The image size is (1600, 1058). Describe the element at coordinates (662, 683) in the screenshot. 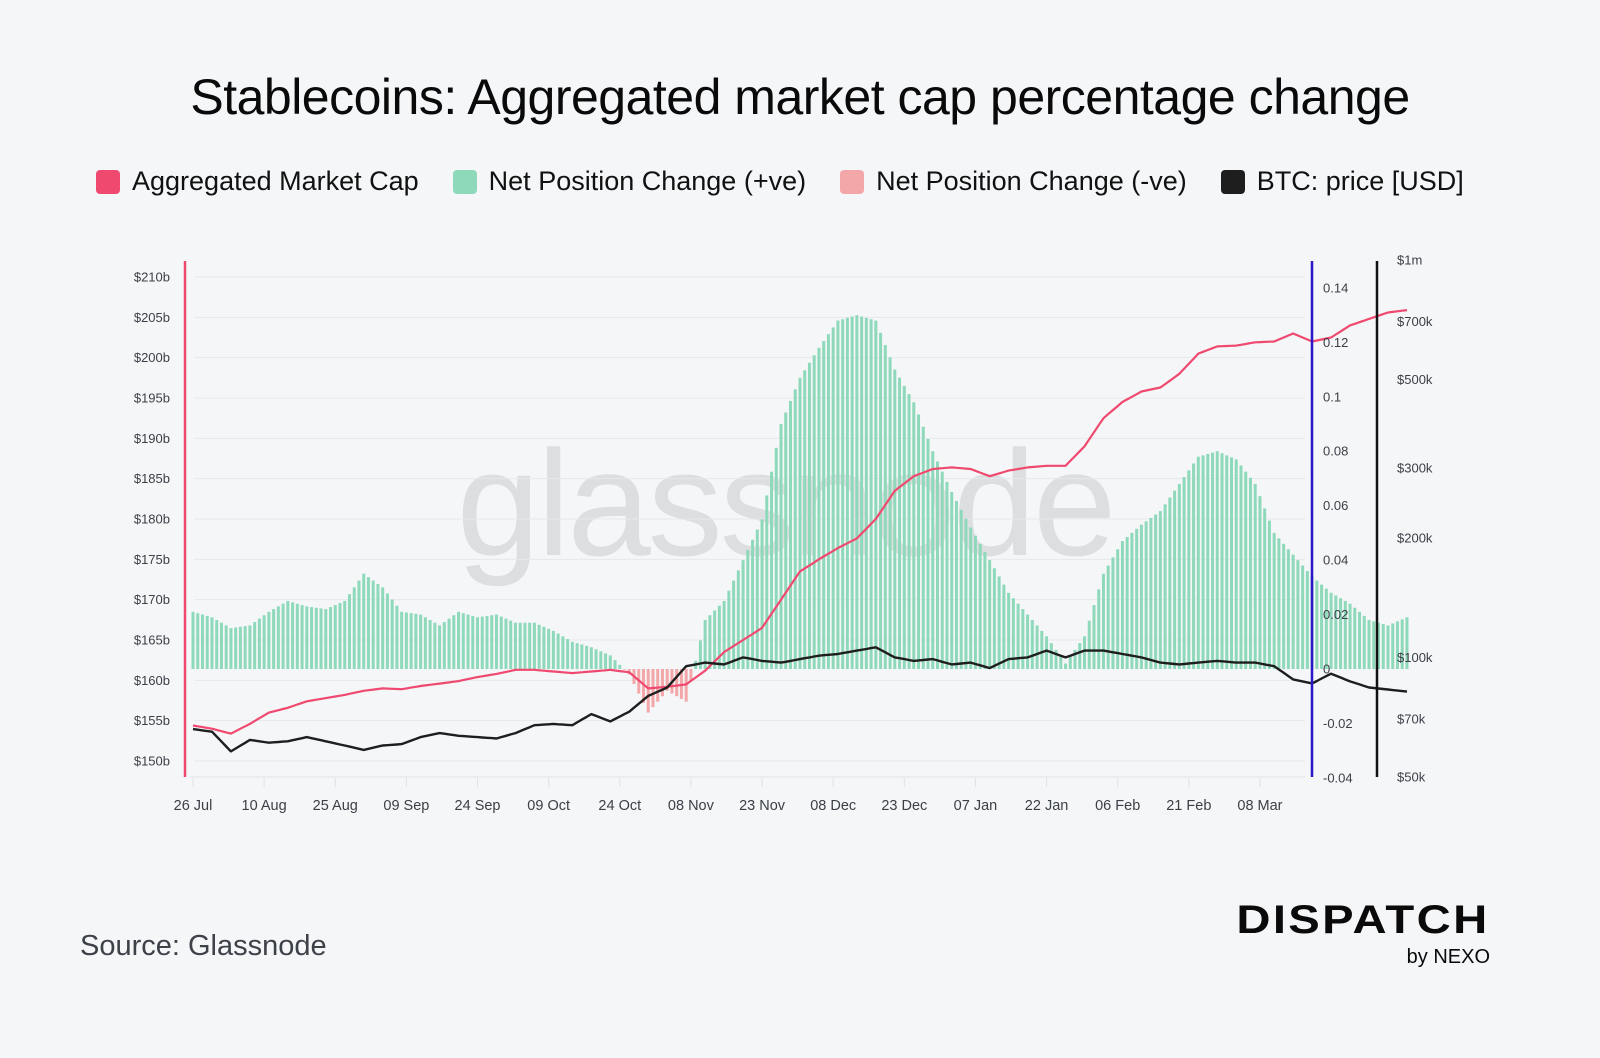

I see `net-position-bar-negative` at that location.